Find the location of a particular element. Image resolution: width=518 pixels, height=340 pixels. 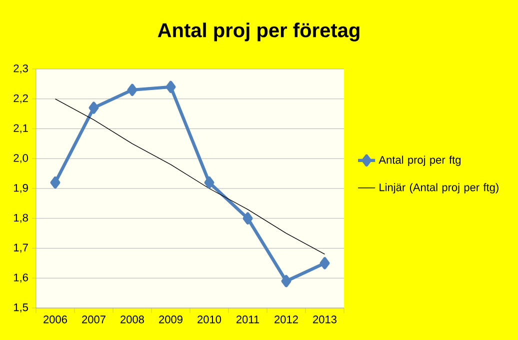

legend-label: Linjär (Antal proj per ftg) is located at coordinates (439, 188).